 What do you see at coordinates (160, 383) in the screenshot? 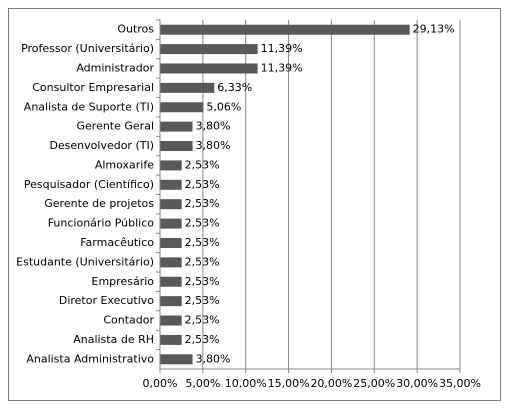
I see `x-tick-label: 0,00%` at bounding box center [160, 383].